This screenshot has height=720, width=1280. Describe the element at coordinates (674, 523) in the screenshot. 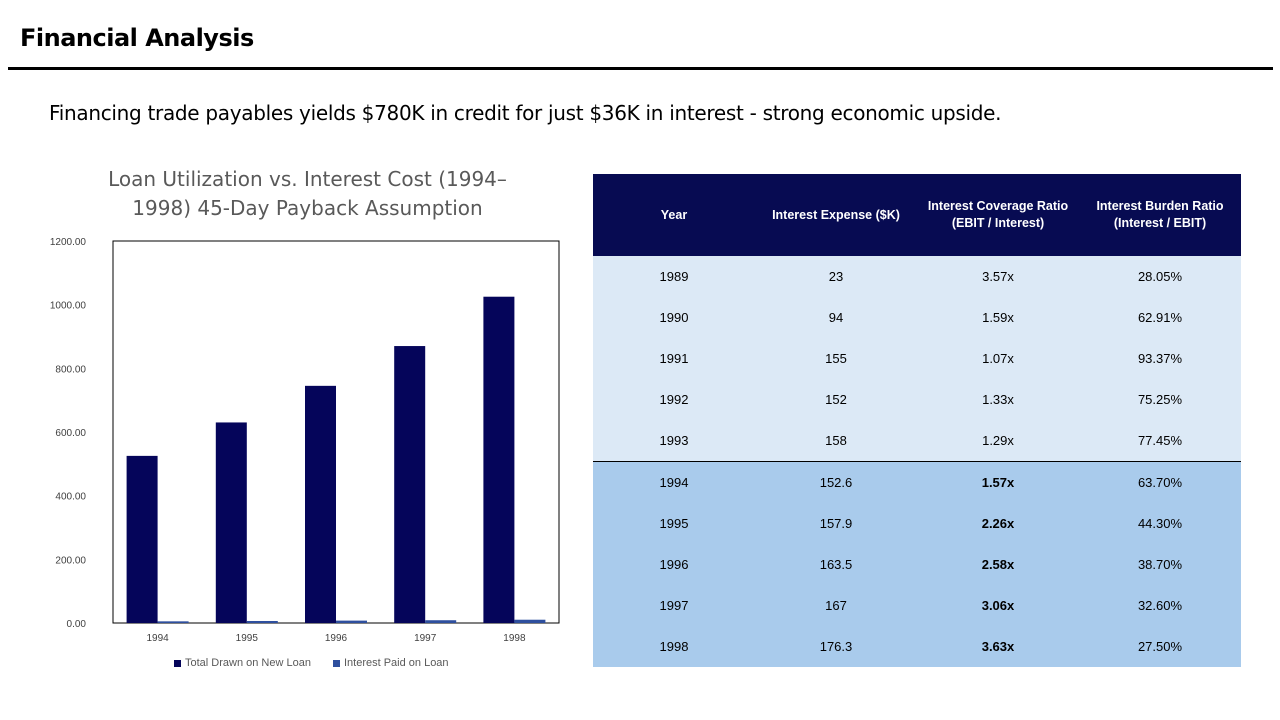

I see `cell-year: 1995` at that location.